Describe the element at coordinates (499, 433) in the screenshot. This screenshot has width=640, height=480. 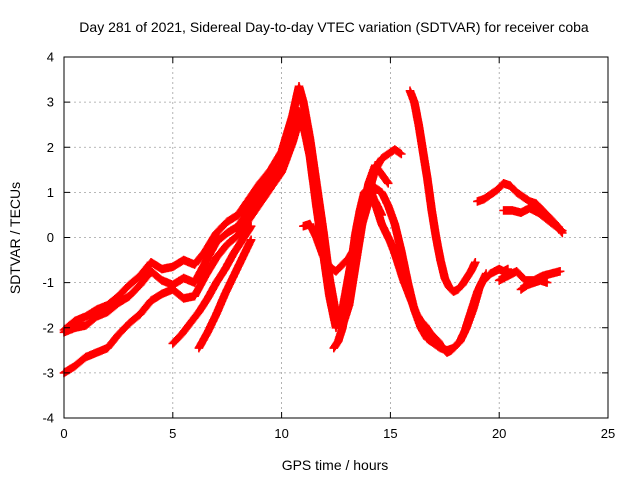
I see `x-tick-label: 20` at that location.